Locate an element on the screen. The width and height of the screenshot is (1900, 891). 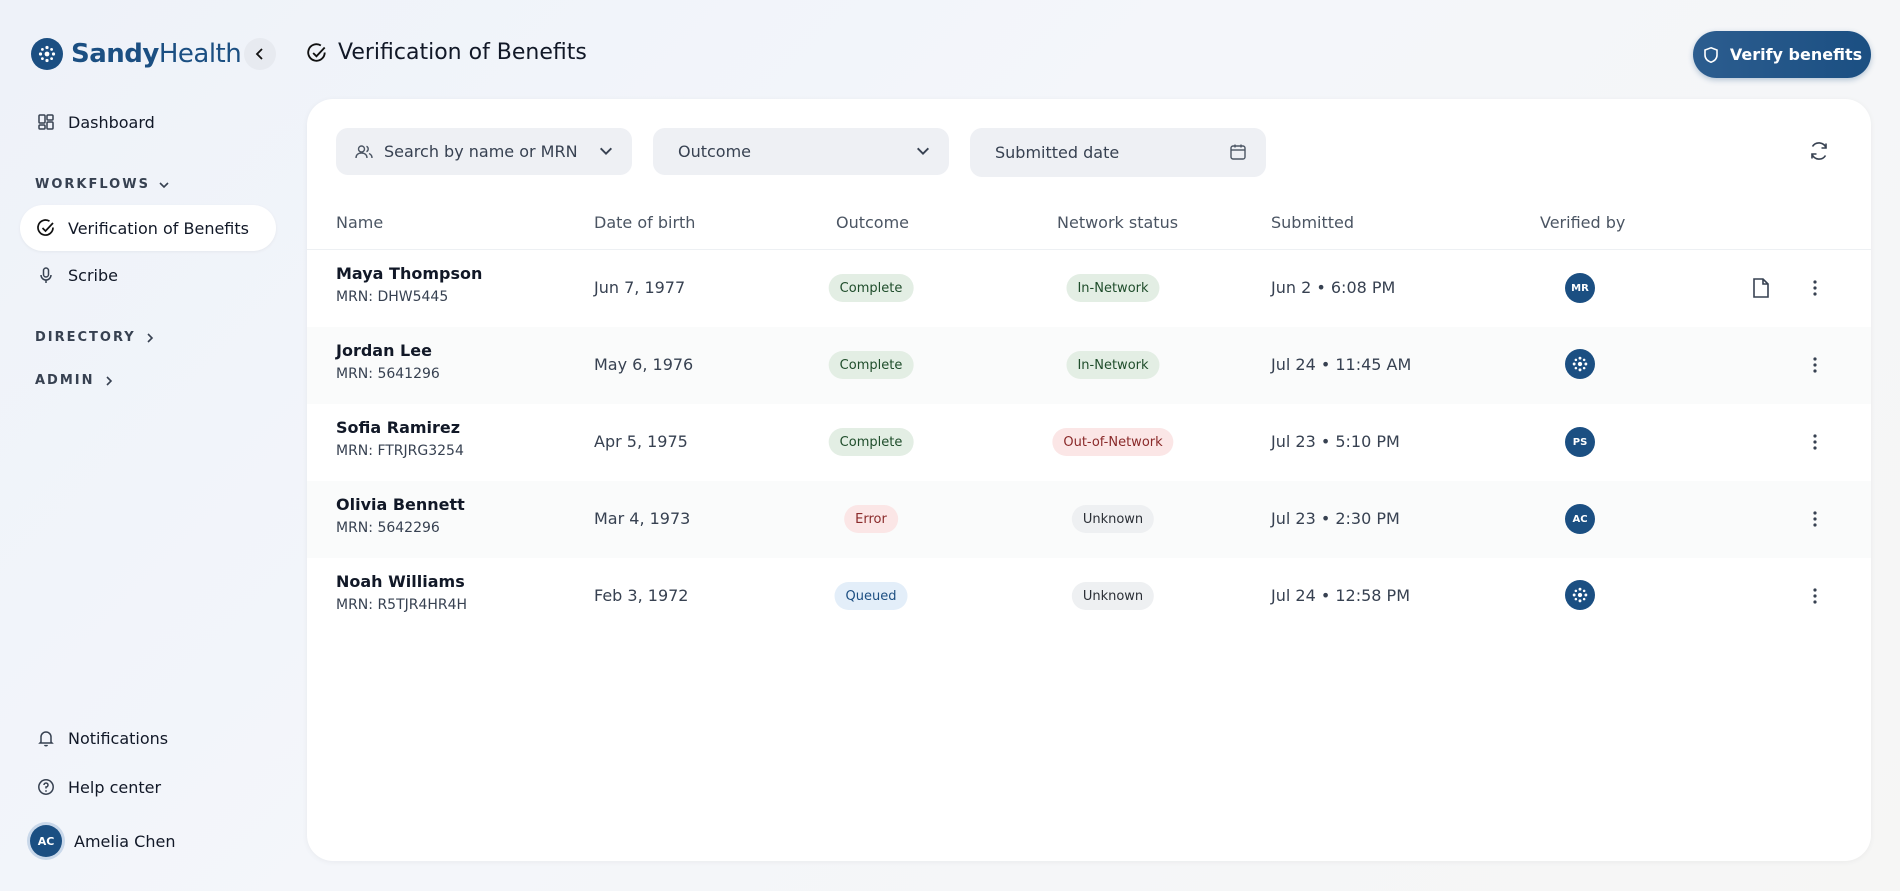
outcome-badge: Error is located at coordinates (871, 519).